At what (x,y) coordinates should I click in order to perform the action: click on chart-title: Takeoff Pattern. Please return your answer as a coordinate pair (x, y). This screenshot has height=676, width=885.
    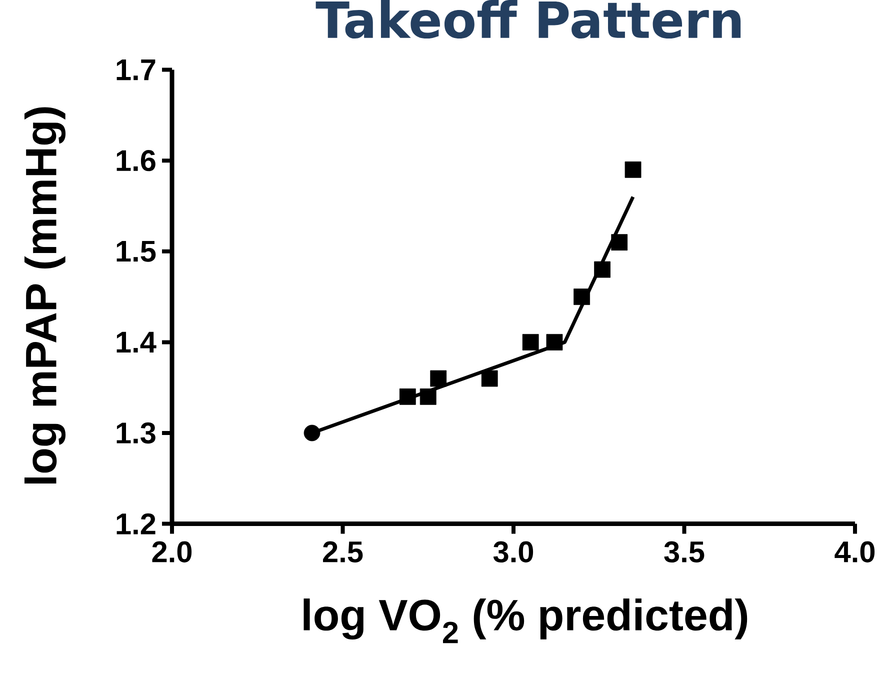
    Looking at the image, I should click on (528, 19).